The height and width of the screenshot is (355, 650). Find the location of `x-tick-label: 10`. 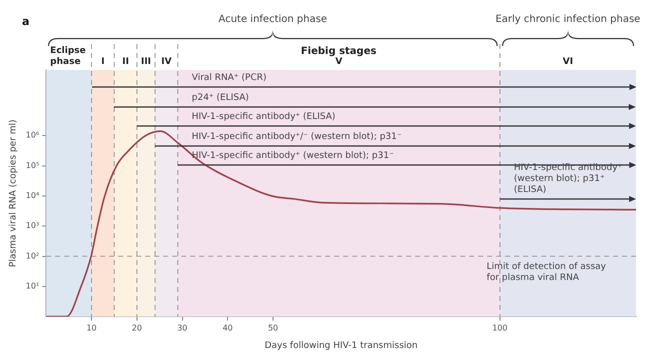

x-tick-label: 10 is located at coordinates (91, 327).